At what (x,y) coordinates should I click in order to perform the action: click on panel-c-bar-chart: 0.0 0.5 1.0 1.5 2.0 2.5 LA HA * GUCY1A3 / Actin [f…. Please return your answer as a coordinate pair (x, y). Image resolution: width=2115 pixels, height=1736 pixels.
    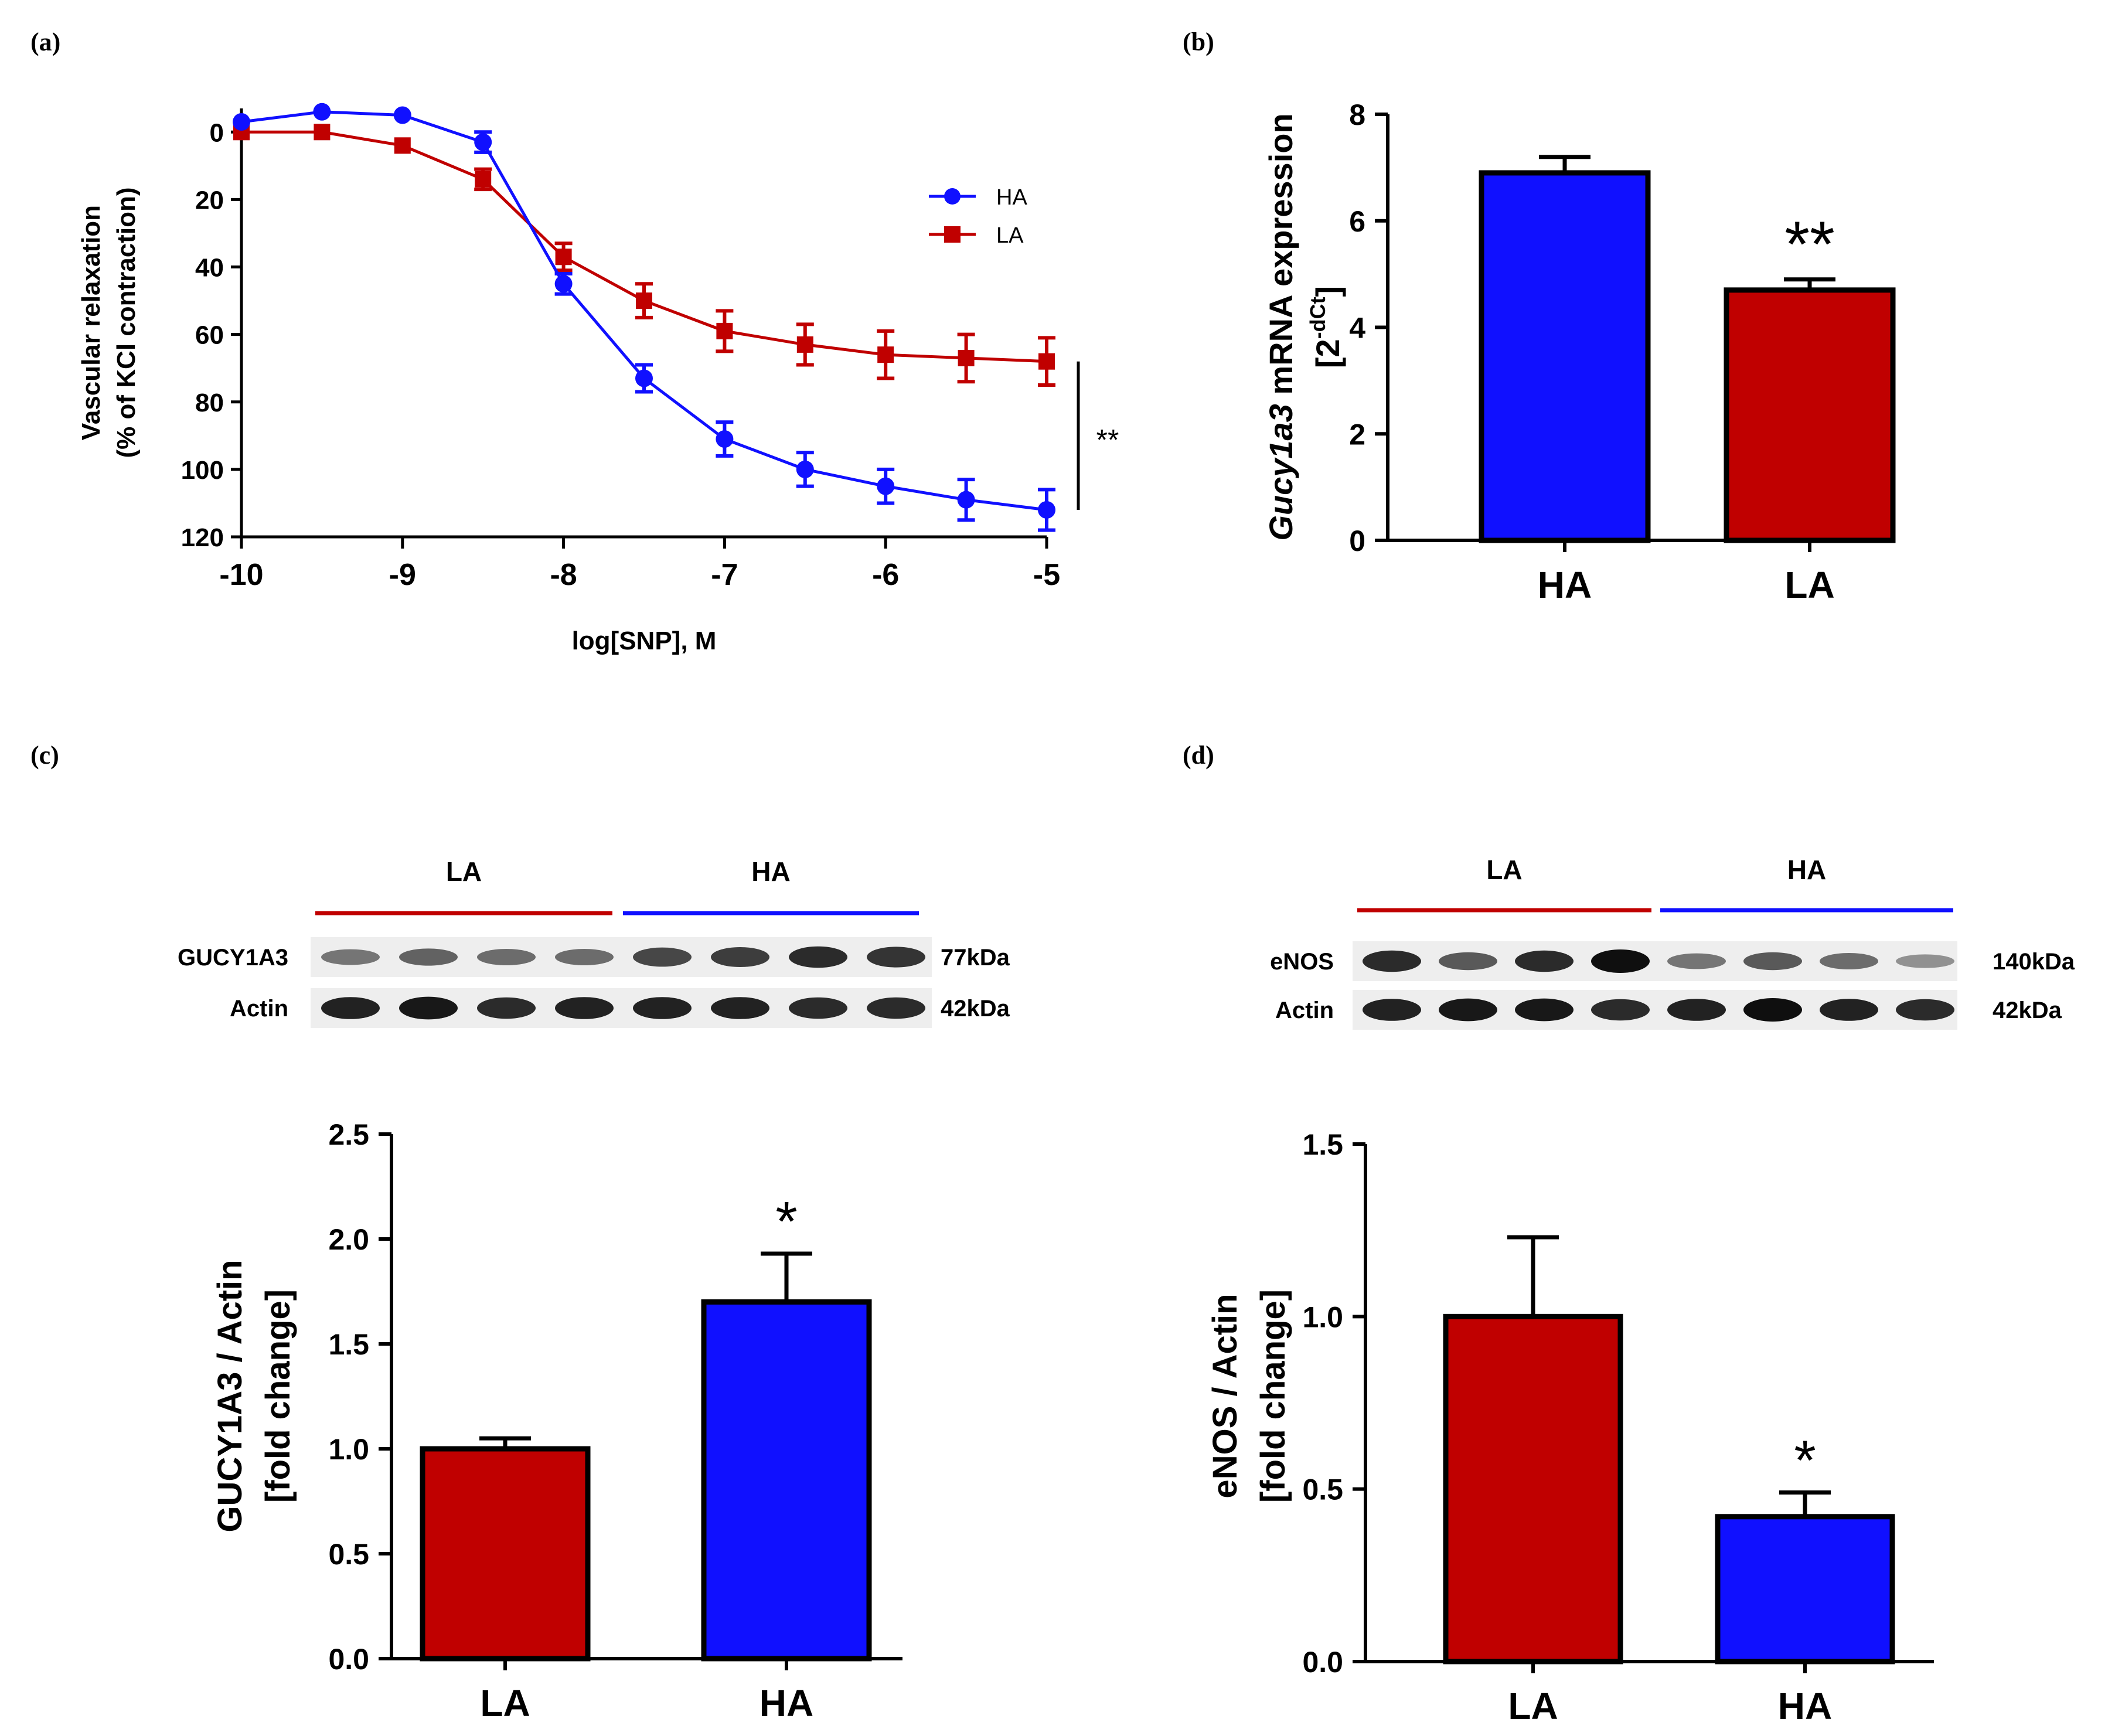
    Looking at the image, I should click on (556, 1421).